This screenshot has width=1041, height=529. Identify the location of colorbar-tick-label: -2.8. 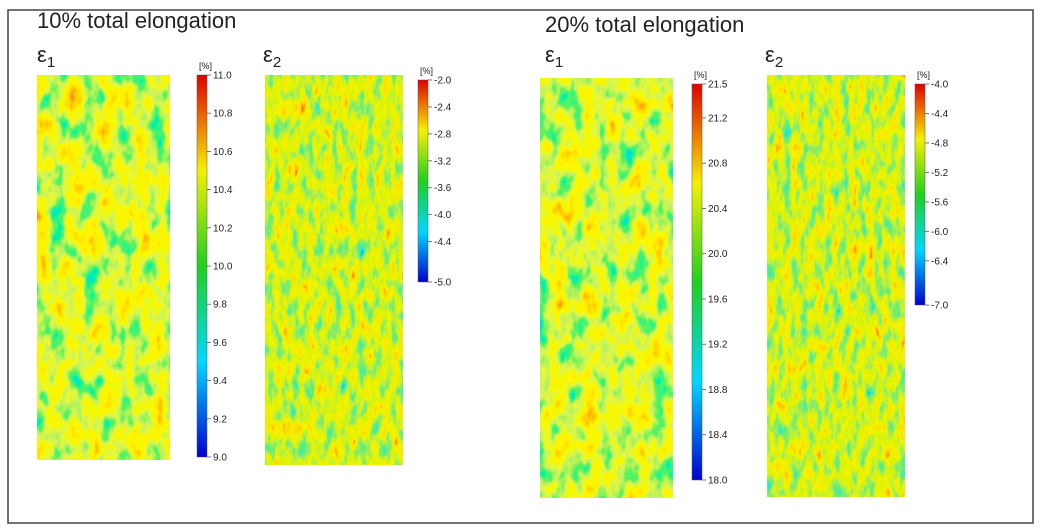
(443, 134).